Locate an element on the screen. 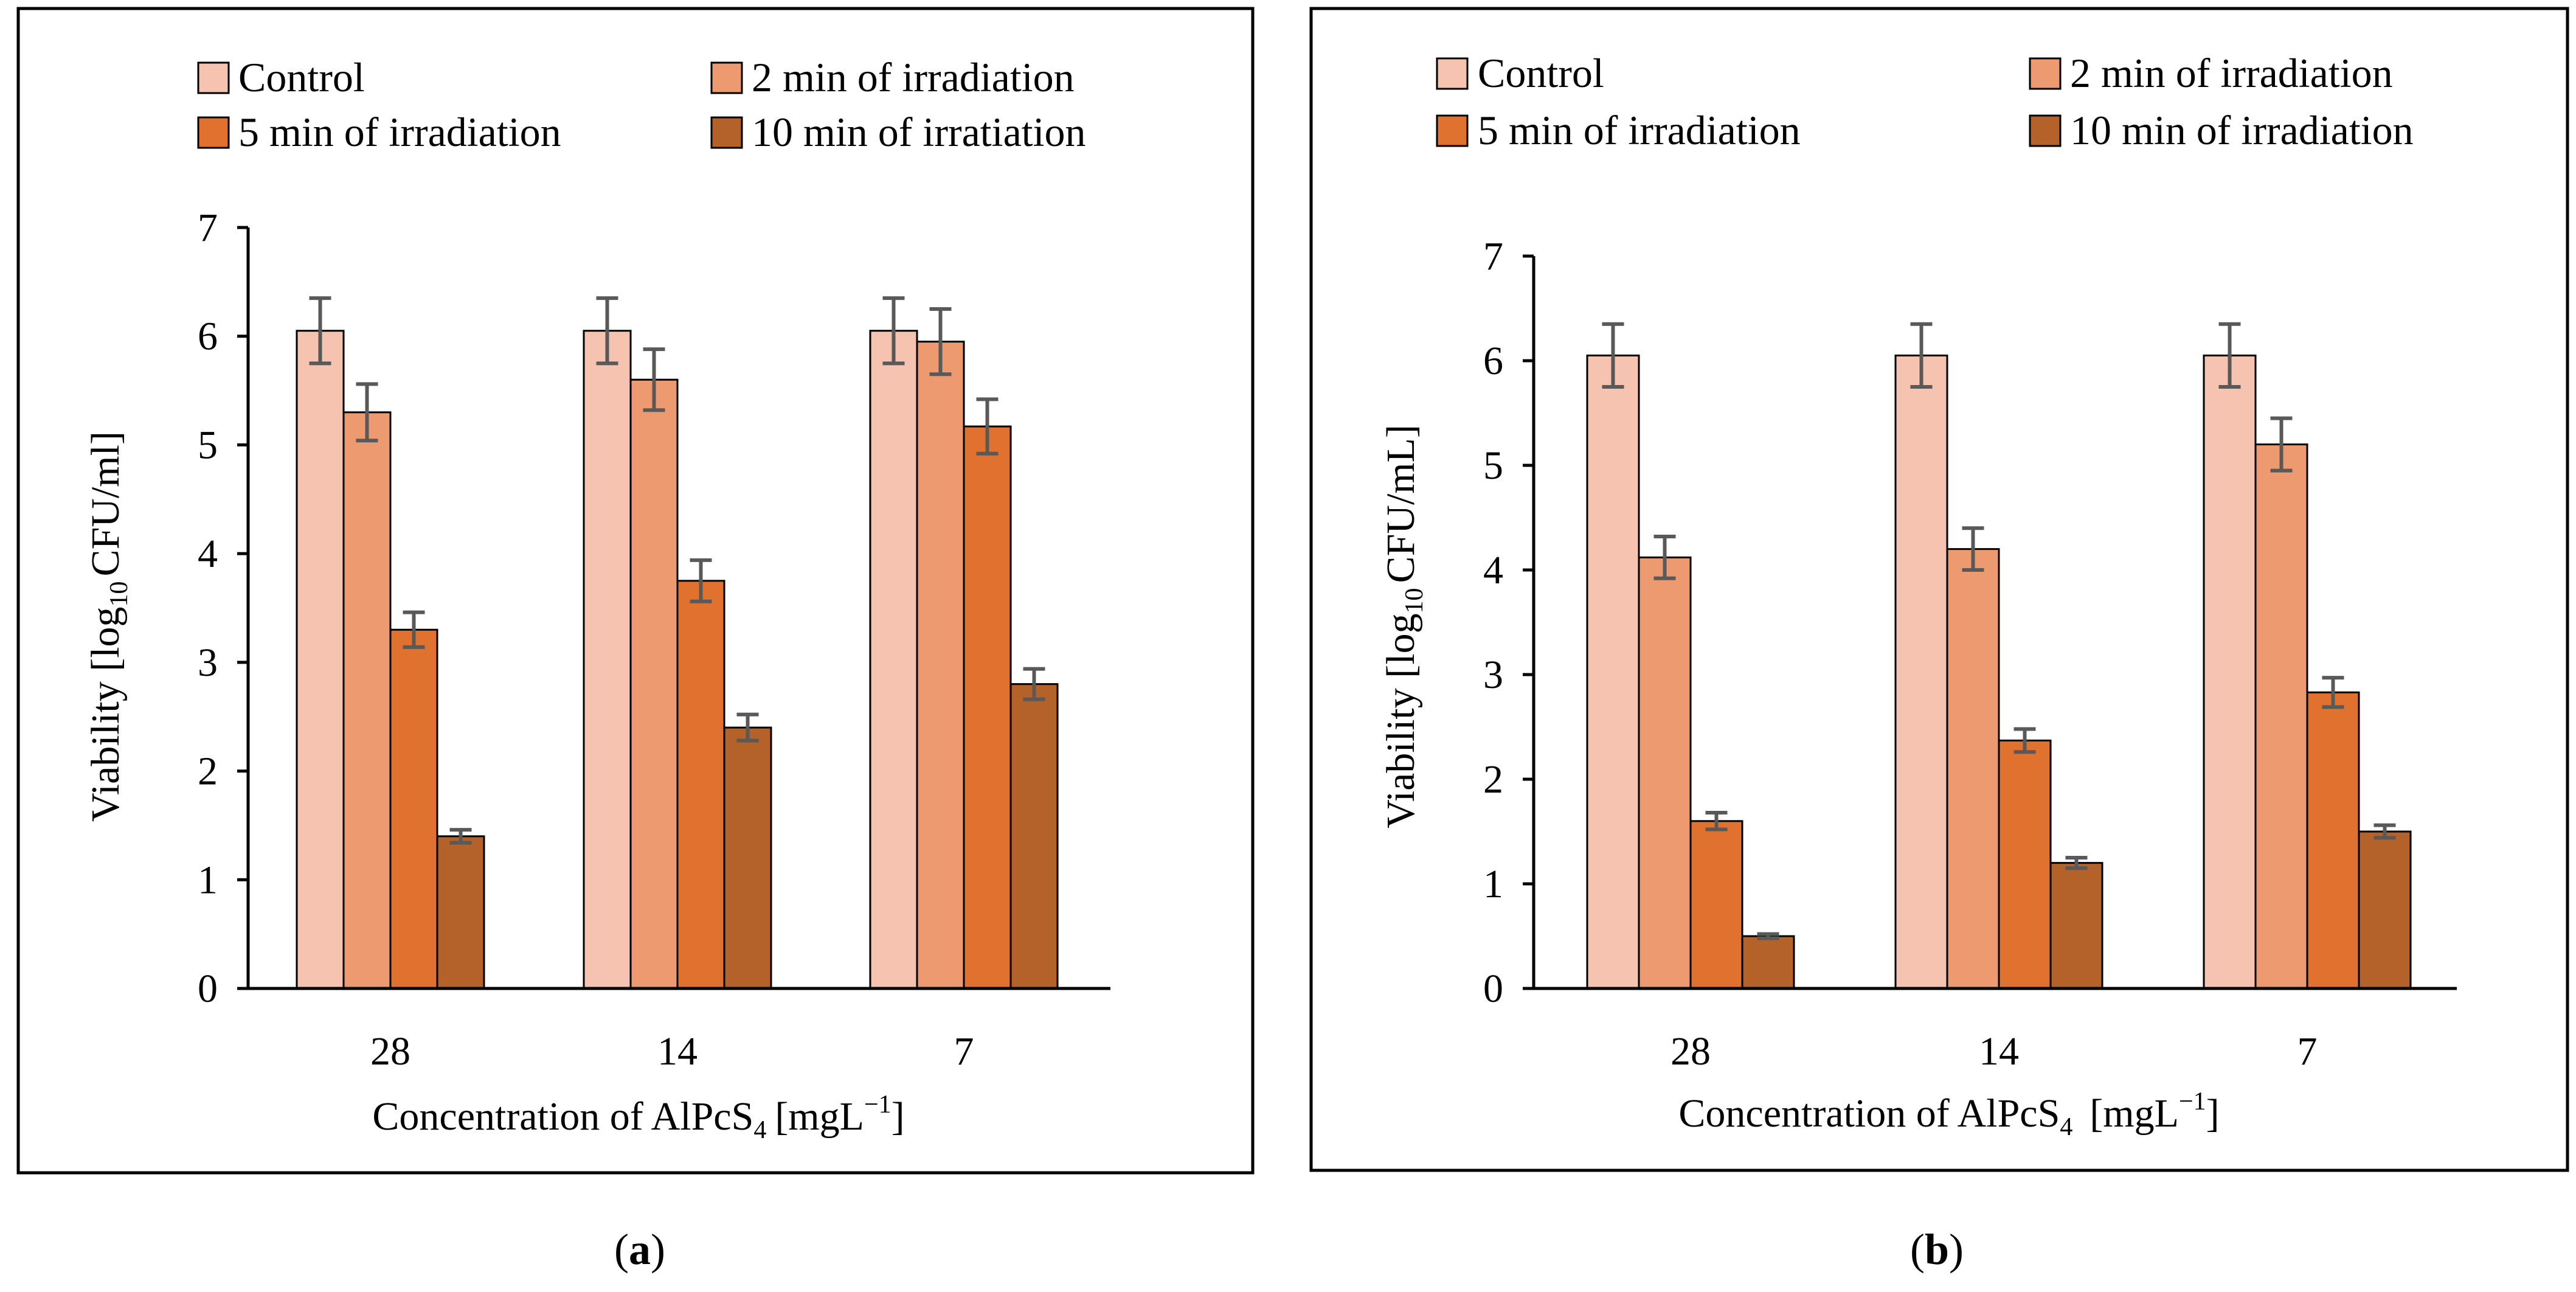 The height and width of the screenshot is (1292, 2576). y-tick-label-b-1: 1 is located at coordinates (1493, 884).